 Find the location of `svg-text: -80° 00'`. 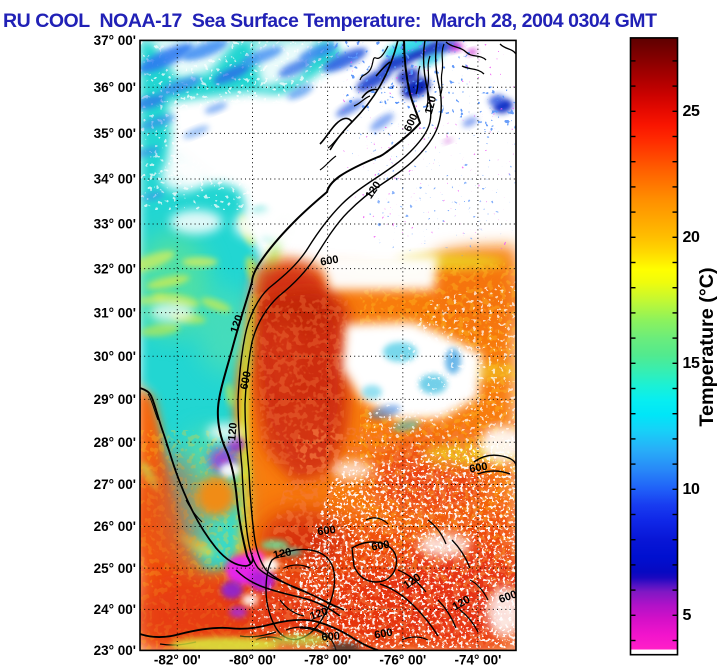

svg-text: -80° 00' is located at coordinates (252, 660).